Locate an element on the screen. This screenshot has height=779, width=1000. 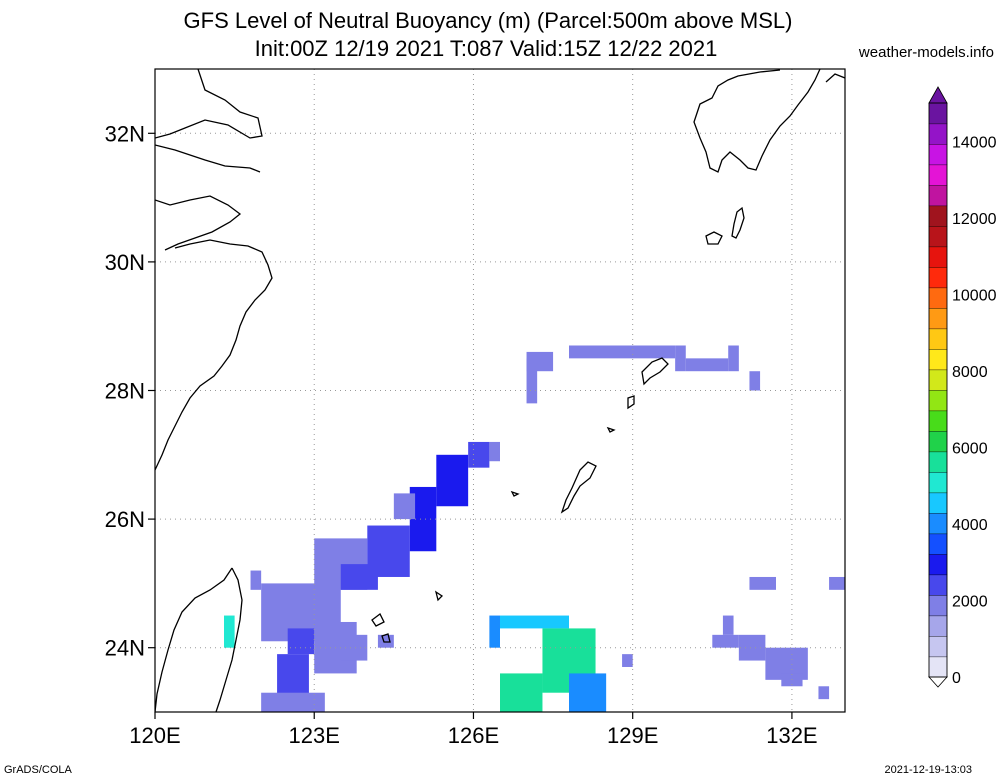
coastline-yakushima is located at coordinates (714, 238).